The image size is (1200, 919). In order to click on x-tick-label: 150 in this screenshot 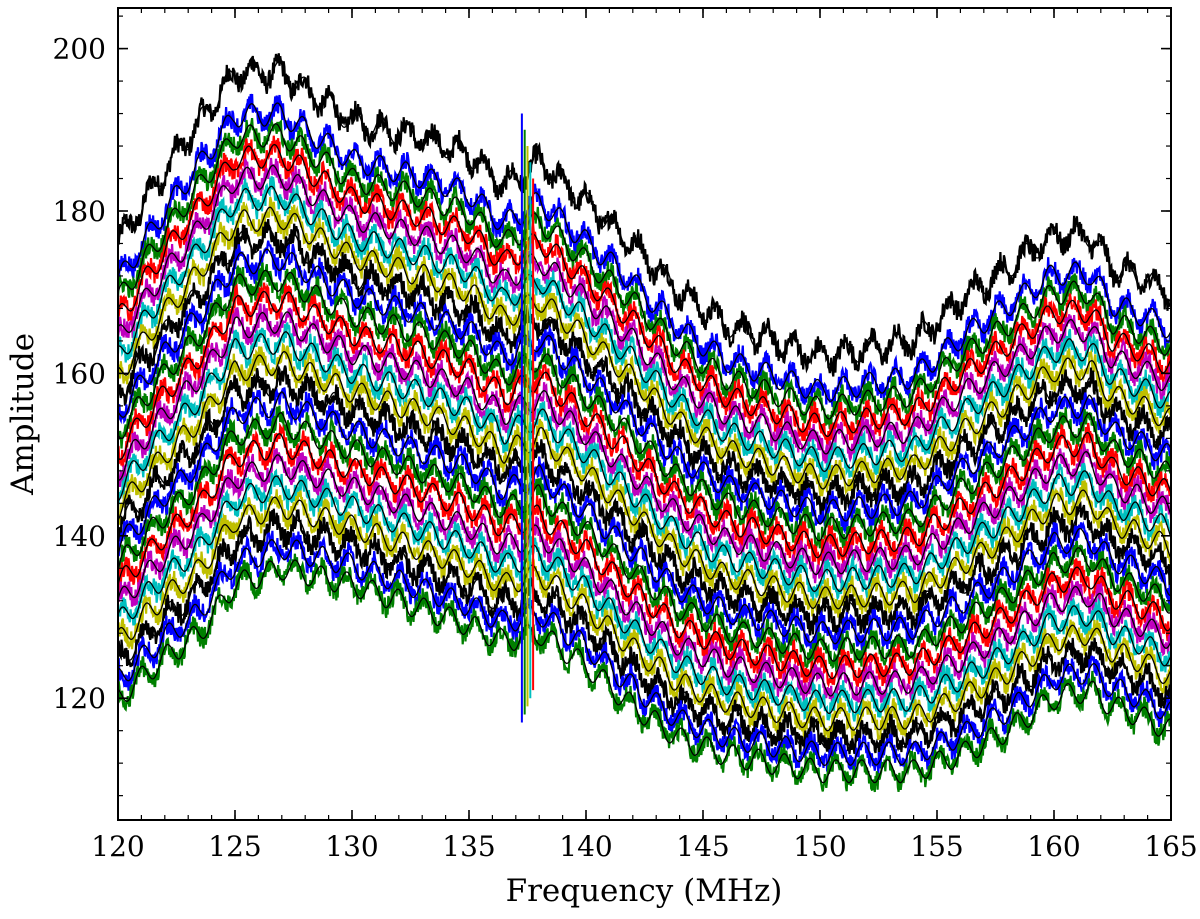, I will do `click(819, 846)`.